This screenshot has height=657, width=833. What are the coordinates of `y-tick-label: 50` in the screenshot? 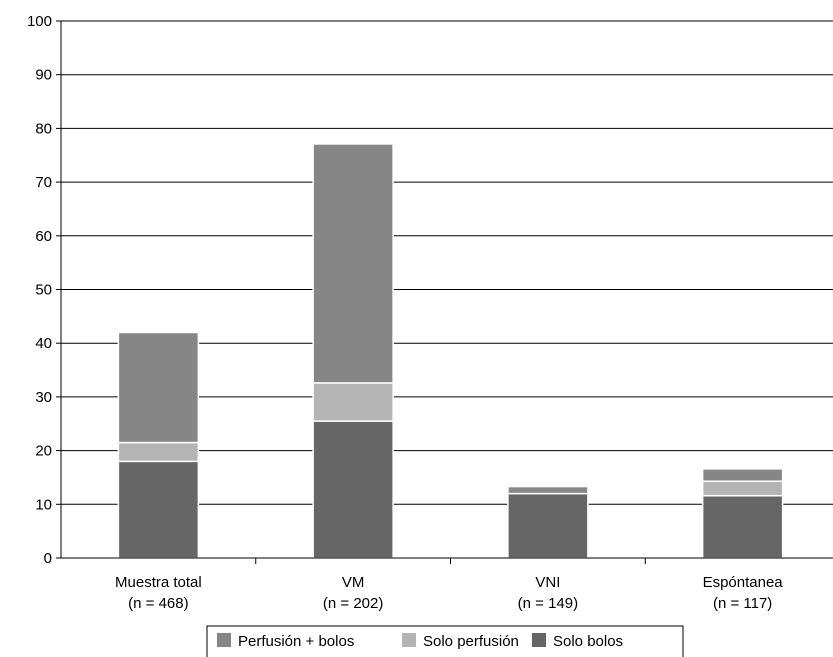 It's located at (43, 290).